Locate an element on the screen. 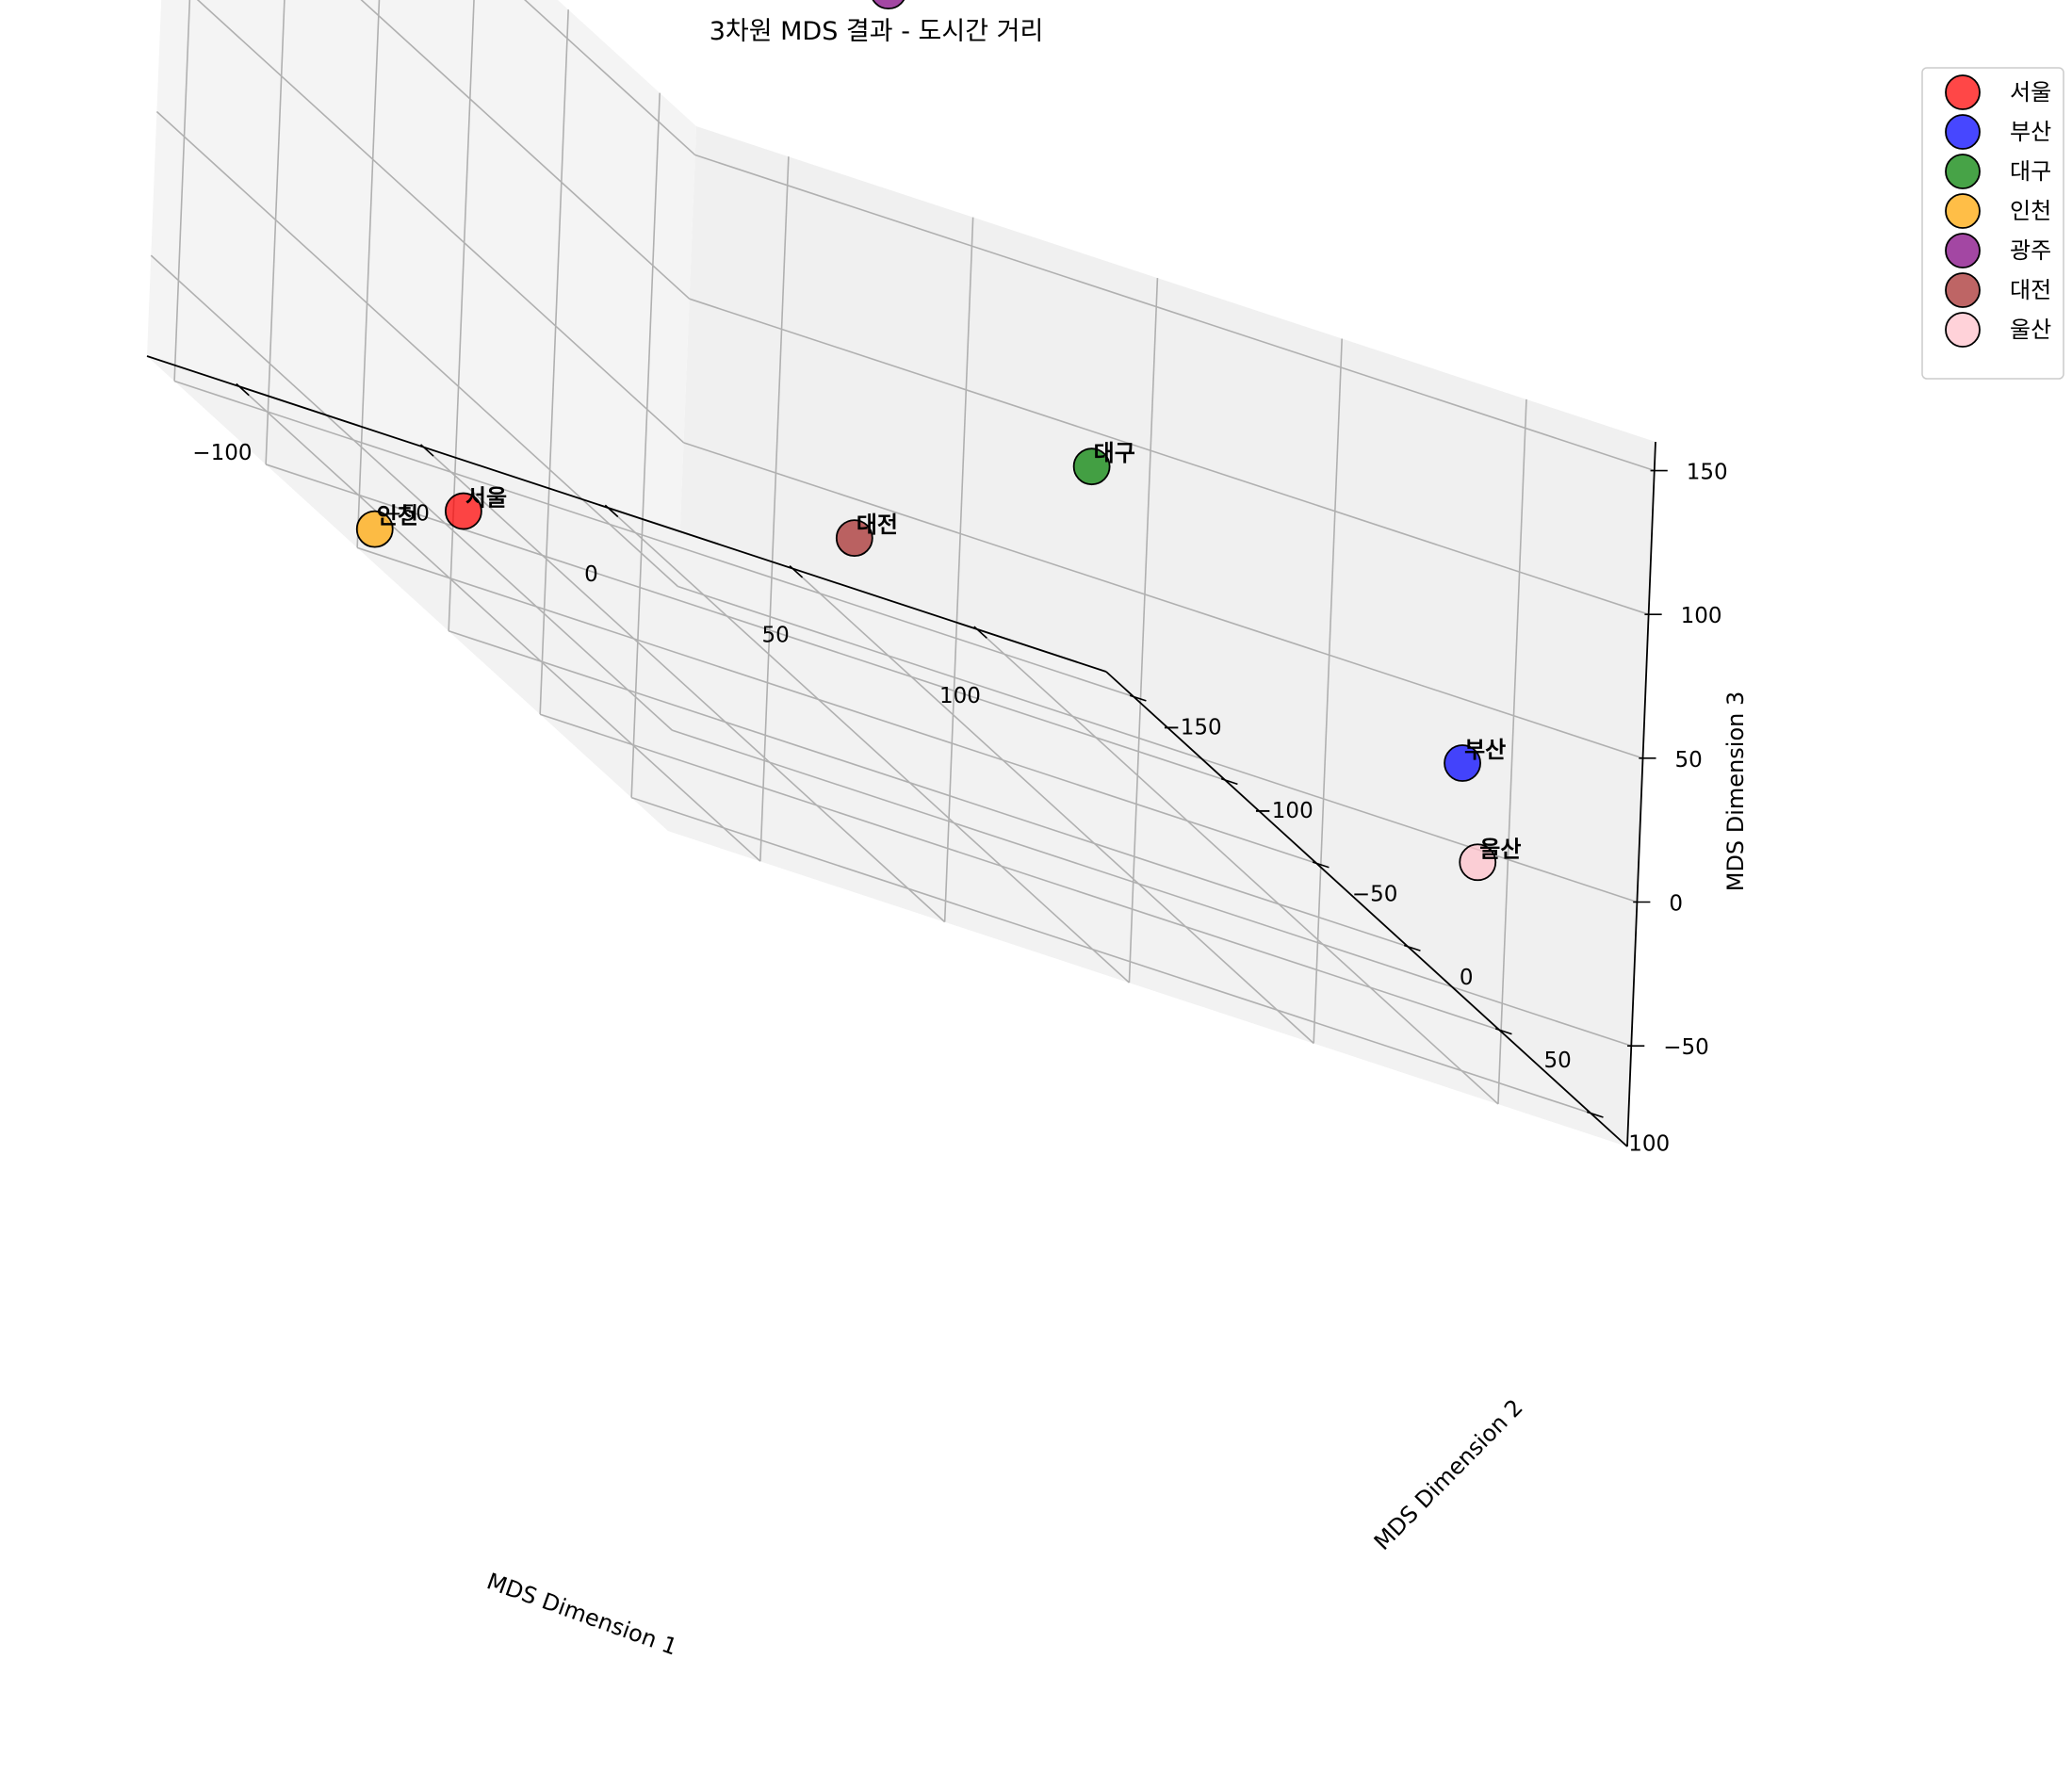  z-tick-label: 100 is located at coordinates (1702, 616).